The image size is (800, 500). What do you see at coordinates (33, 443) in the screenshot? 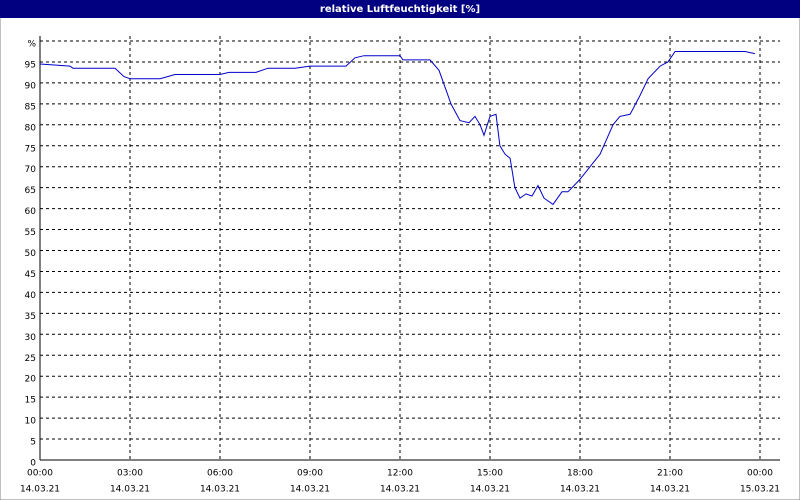
I see `y-tick-label: 5` at bounding box center [33, 443].